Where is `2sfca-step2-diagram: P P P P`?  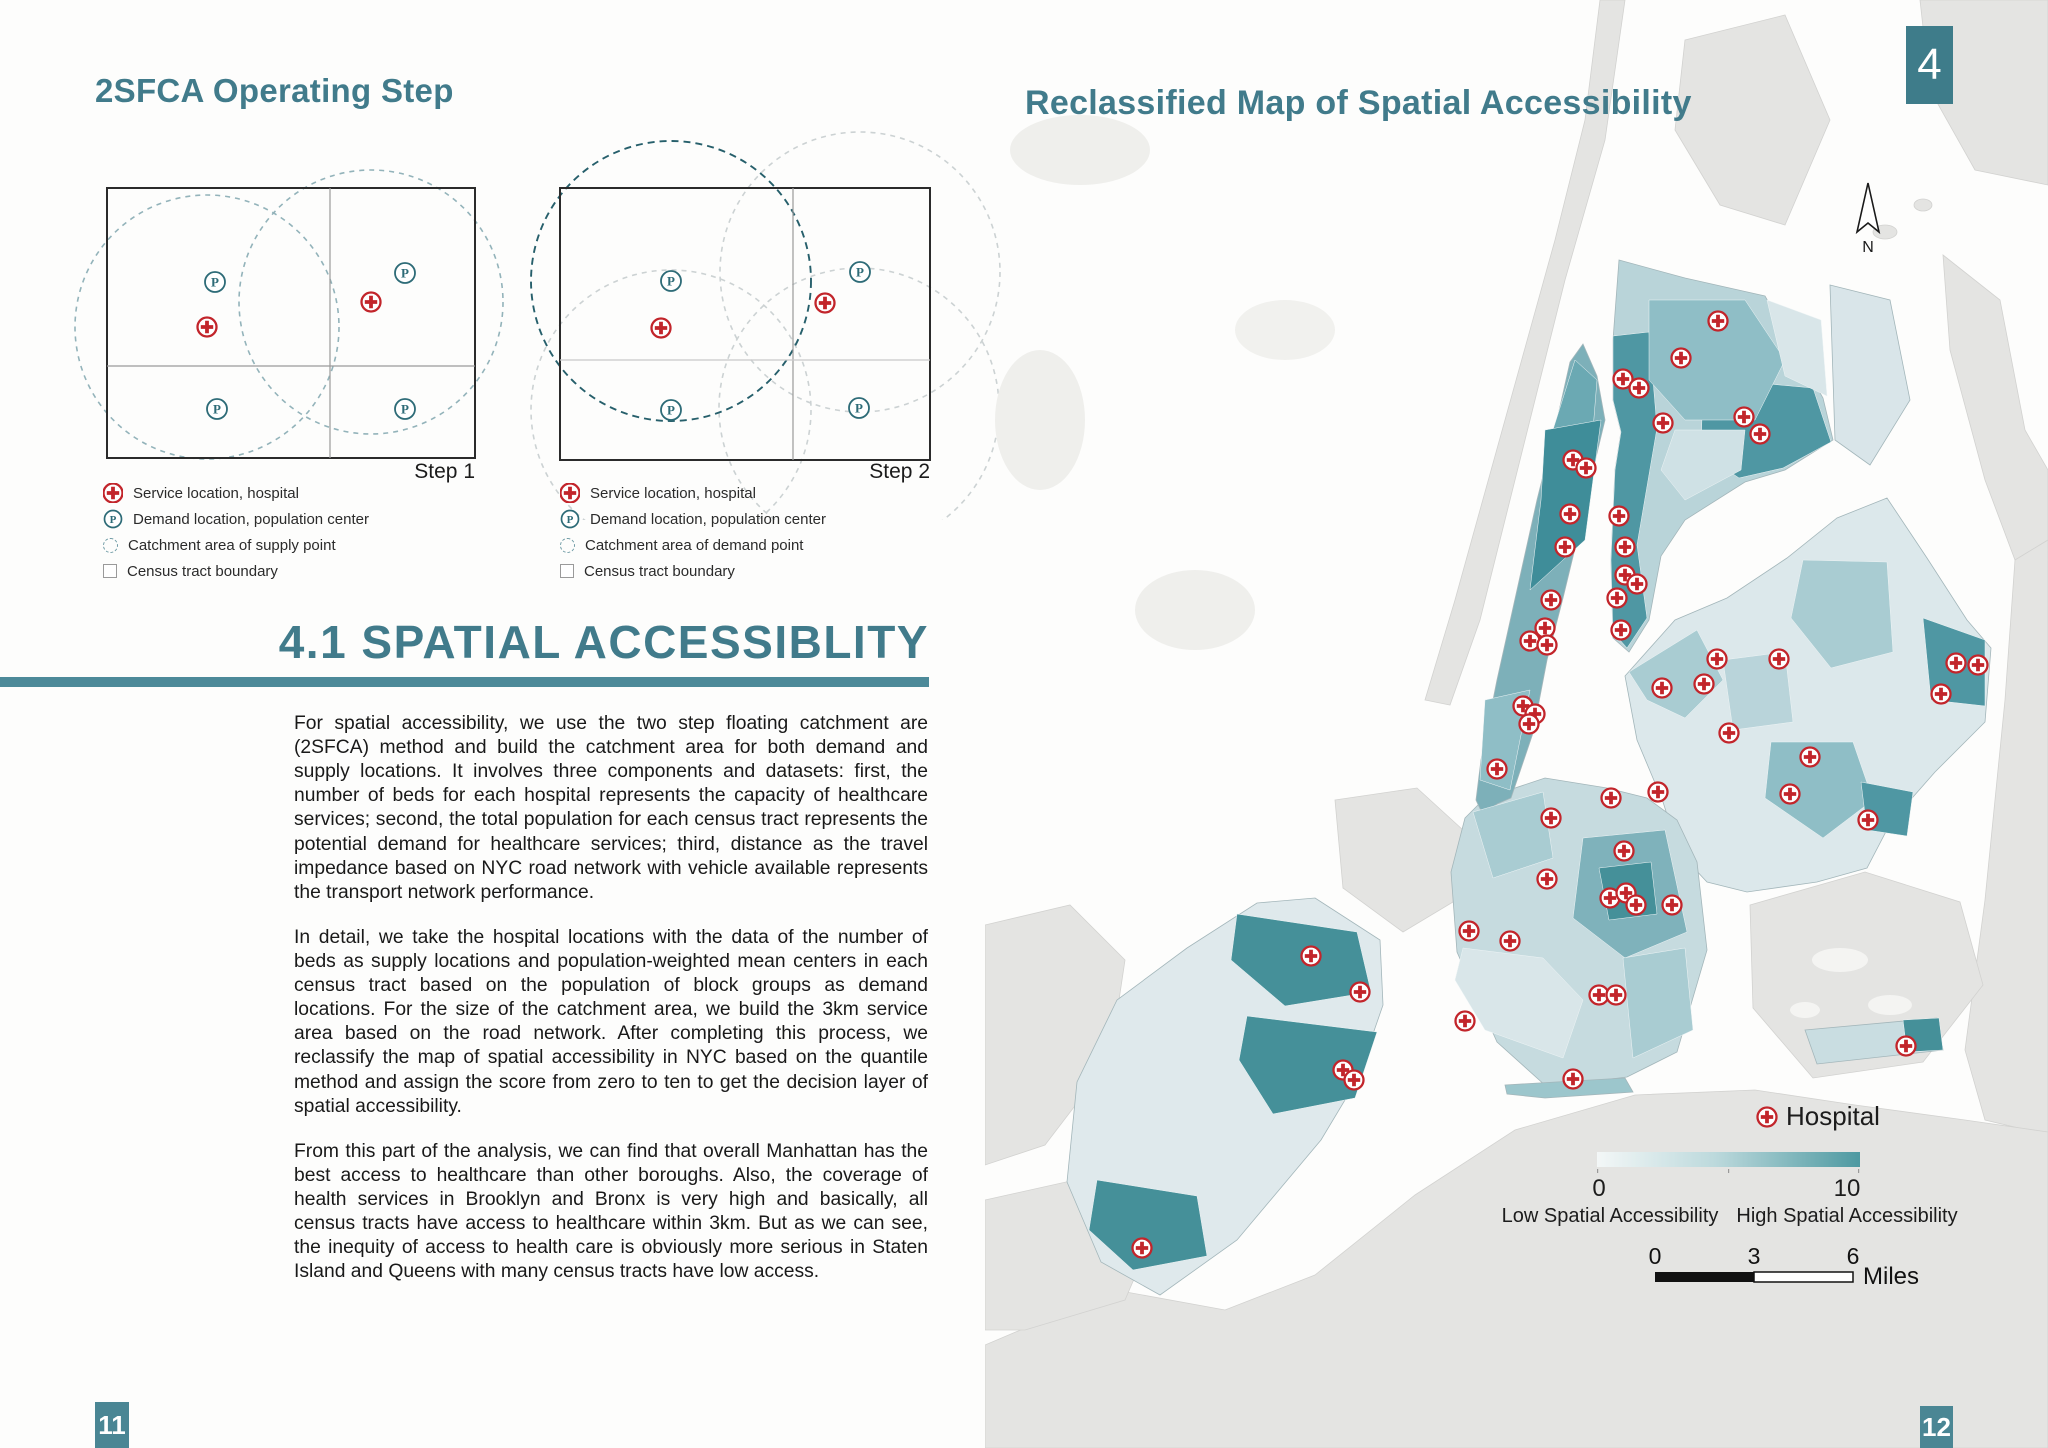
2sfca-step2-diagram: P P P P is located at coordinates (765, 325).